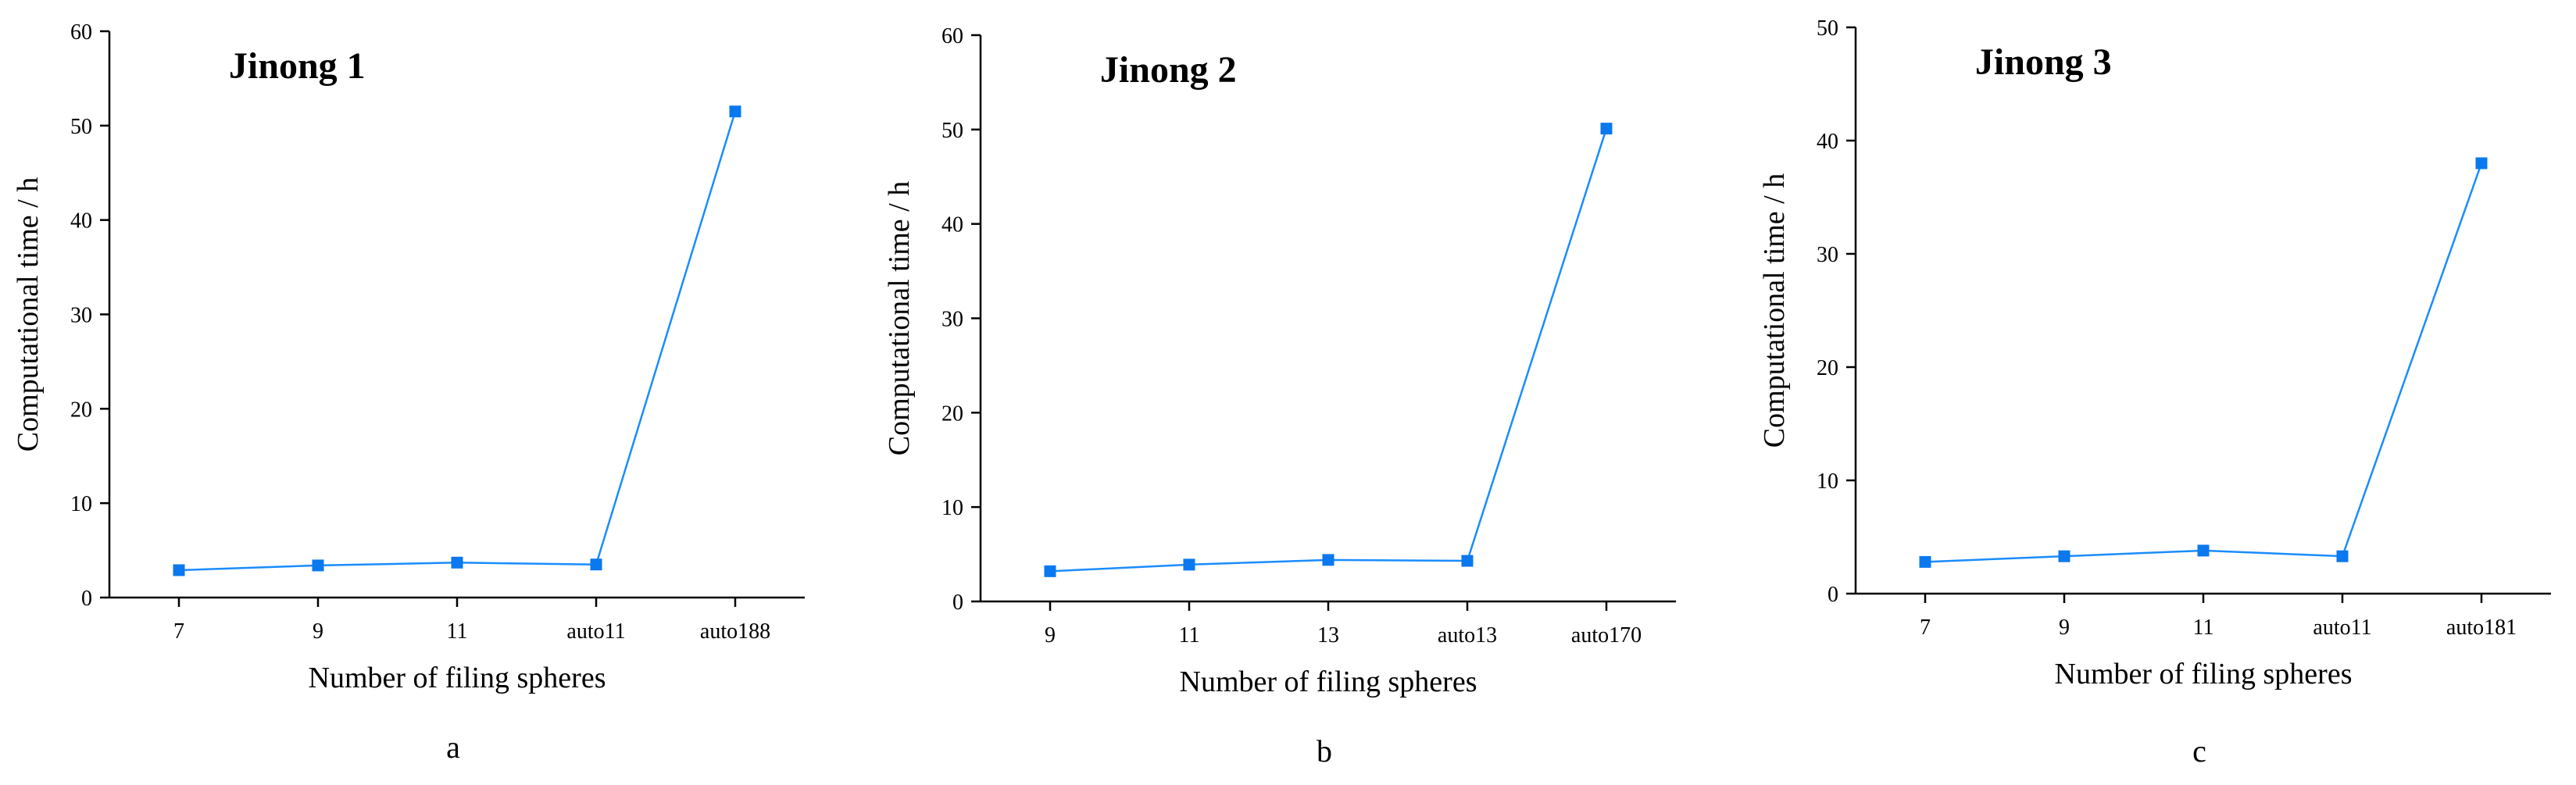 The image size is (2576, 785). I want to click on panel-label: c, so click(2199, 751).